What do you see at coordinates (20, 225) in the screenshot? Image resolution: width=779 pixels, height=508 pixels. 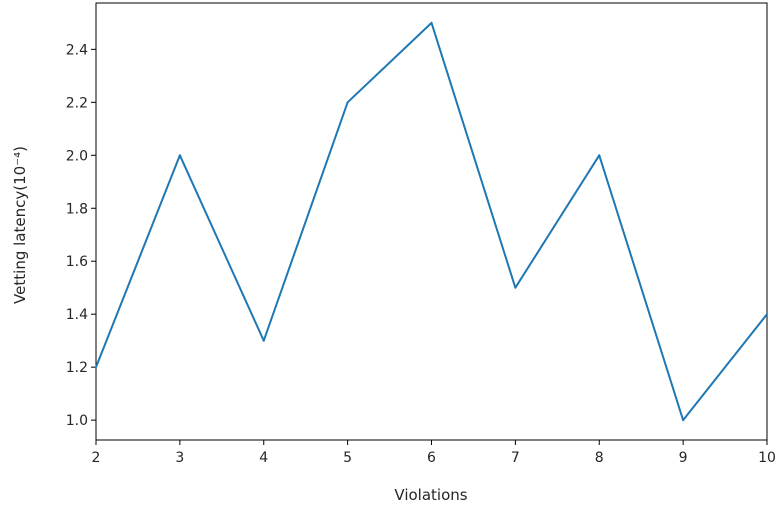 I see `y-axis-title: Vetting latency(10⁻⁴)` at bounding box center [20, 225].